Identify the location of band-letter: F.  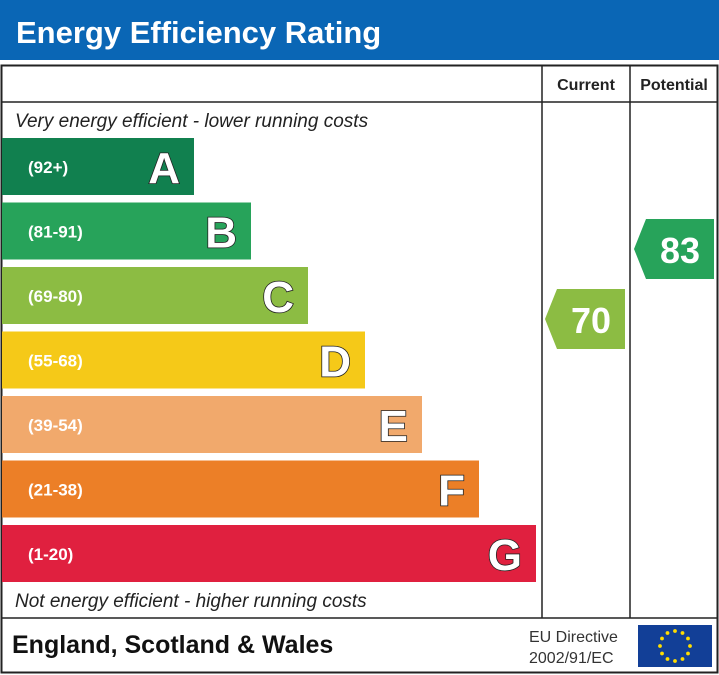
(451, 491).